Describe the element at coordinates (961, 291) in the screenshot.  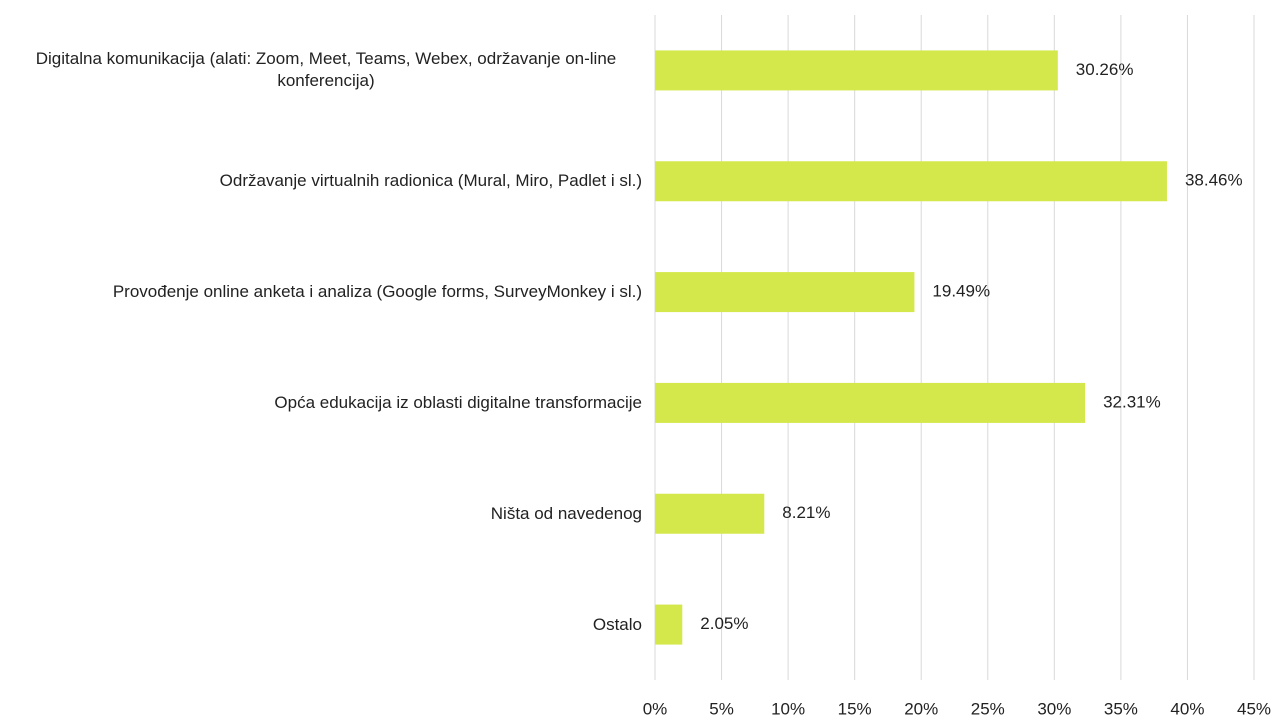
I see `data-label: 19.49%` at that location.